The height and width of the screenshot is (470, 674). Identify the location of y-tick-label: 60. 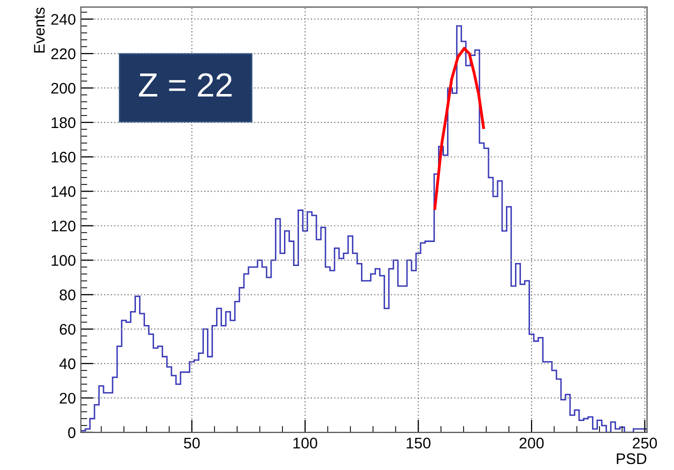
(68, 329).